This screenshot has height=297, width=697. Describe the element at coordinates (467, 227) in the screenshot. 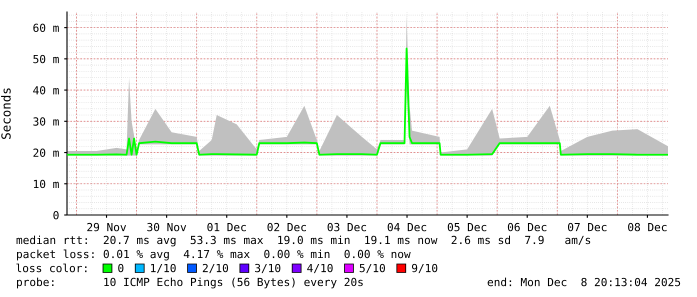

I see `x-tick-label: 05 Dec` at that location.